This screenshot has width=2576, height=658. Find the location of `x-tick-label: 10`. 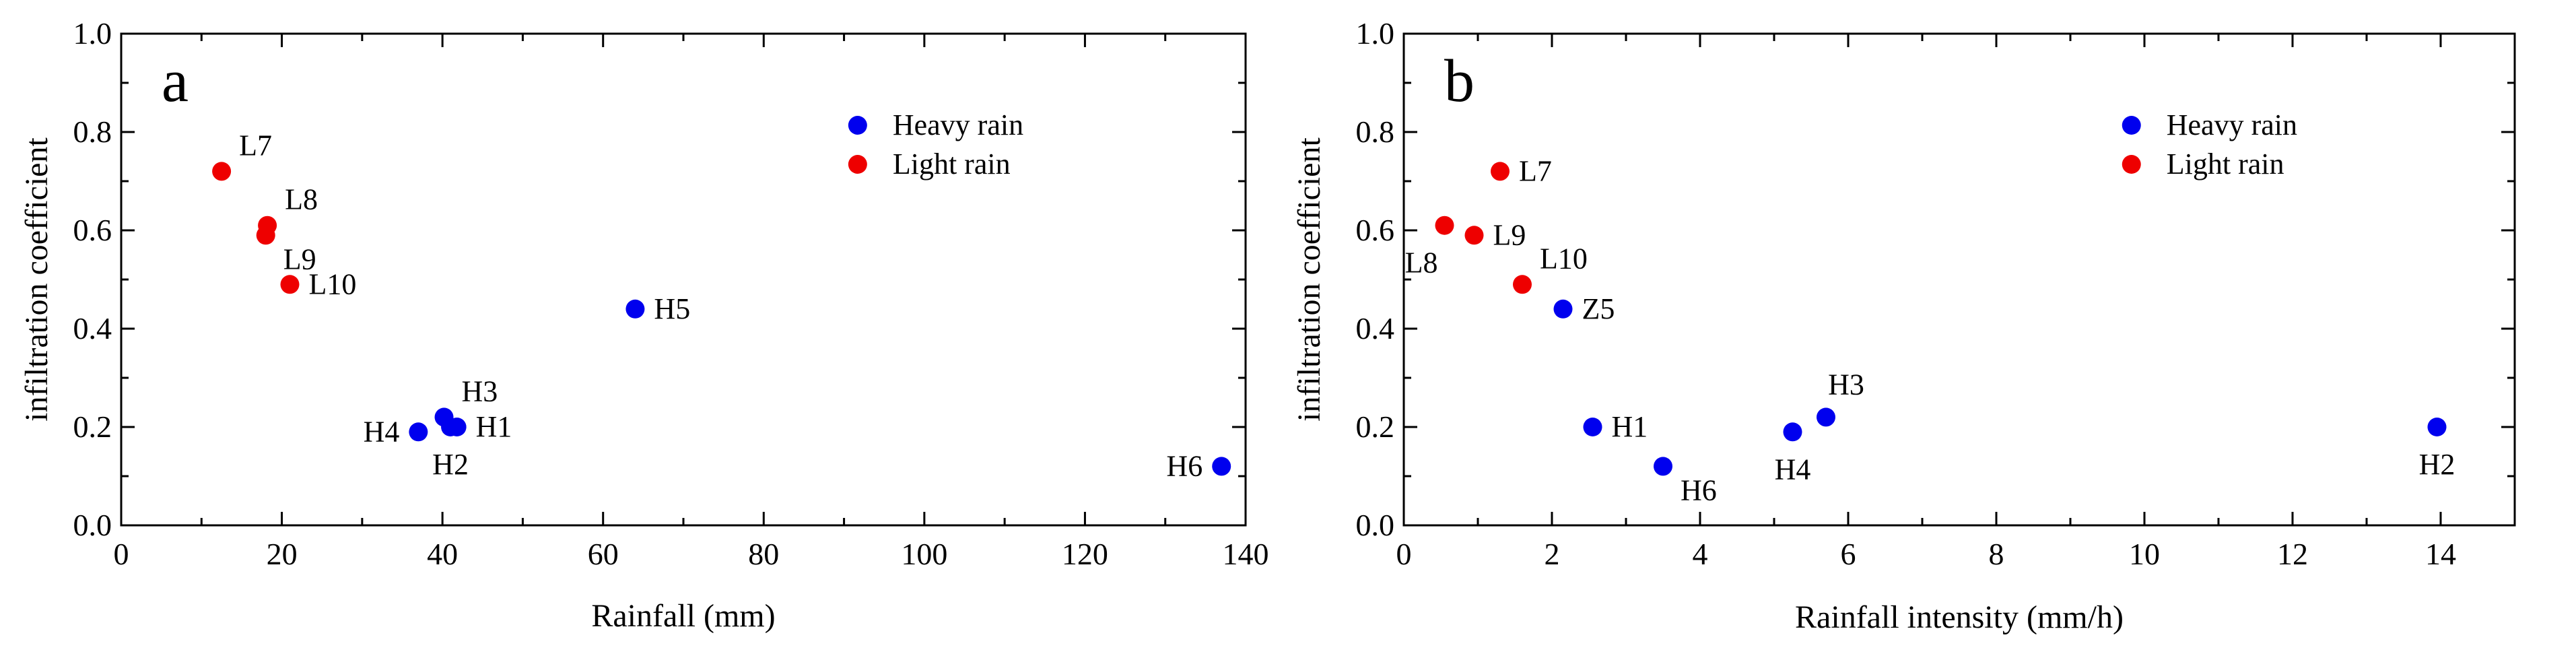

x-tick-label: 10 is located at coordinates (2144, 554).